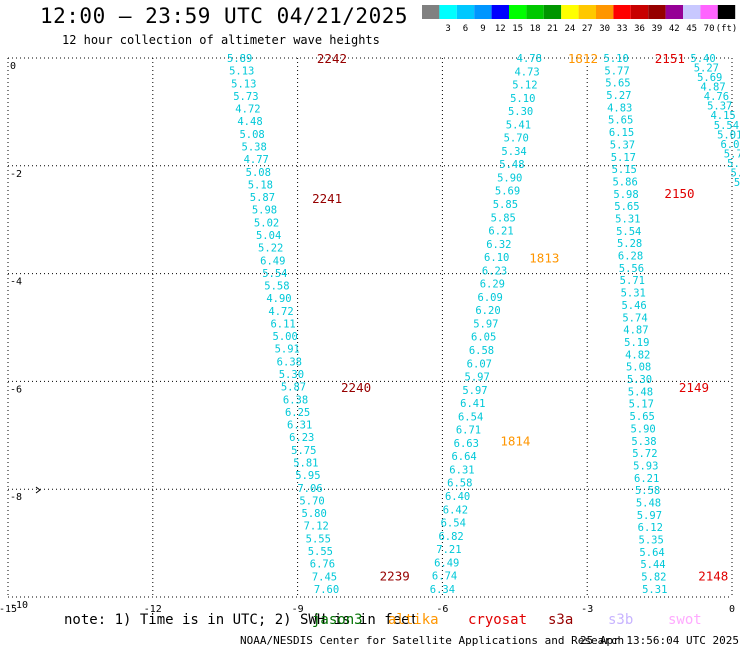 The image size is (740, 650). Describe the element at coordinates (713, 575) in the screenshot. I see `pass-number-label: 2148` at that location.